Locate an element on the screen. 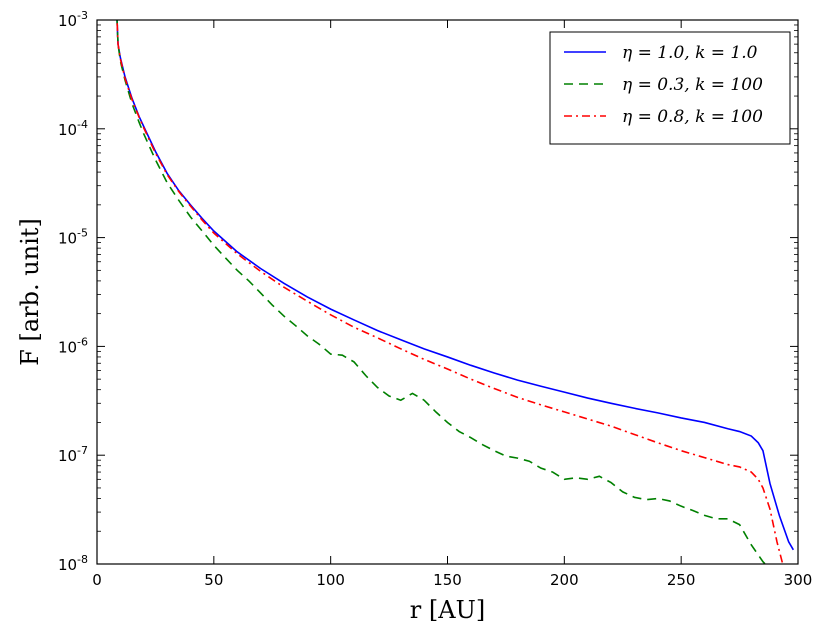 The width and height of the screenshot is (830, 641). legend-label-1: η = 1.0, k = 1.0 is located at coordinates (690, 53).